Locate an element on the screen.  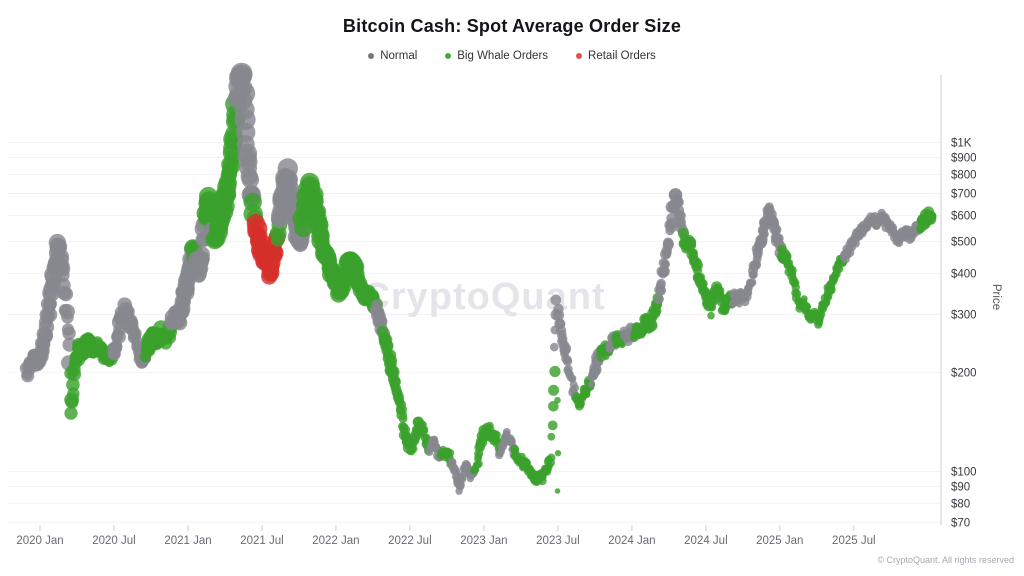
y-tick-label: $70 is located at coordinates (960, 523).